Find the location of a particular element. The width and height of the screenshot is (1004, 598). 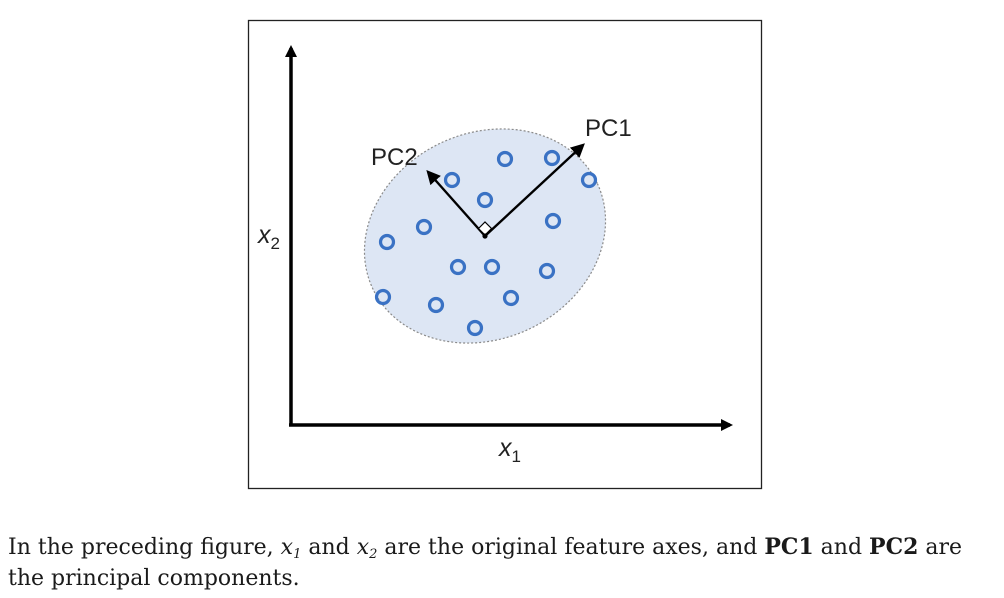

y-axis-label: x2 is located at coordinates (268, 237).